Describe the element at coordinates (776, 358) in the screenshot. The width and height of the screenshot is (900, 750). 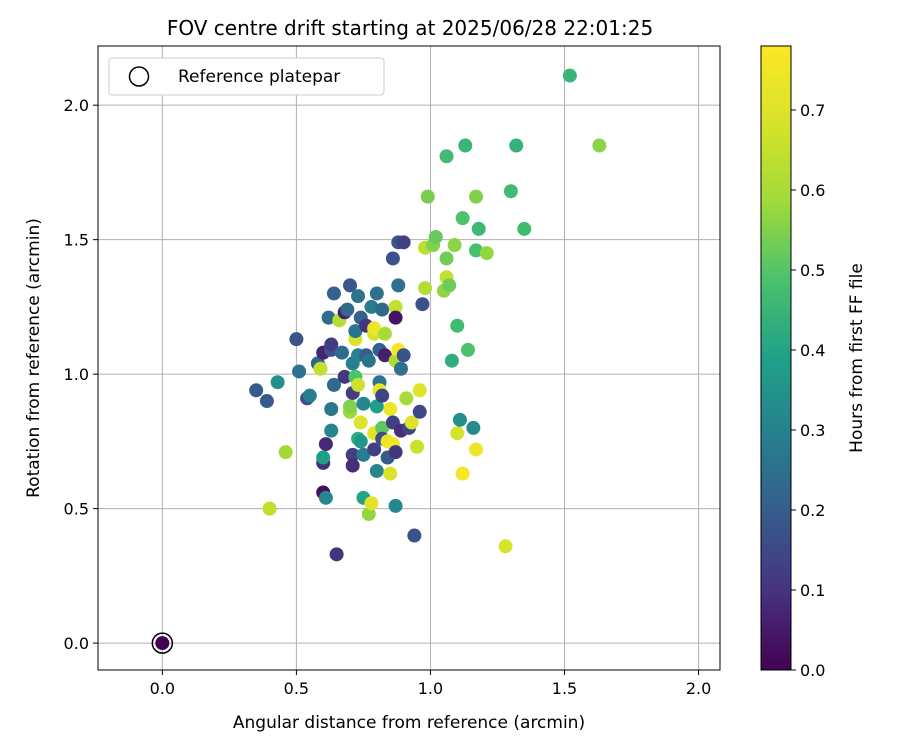
I see `colorbar-gradient` at that location.